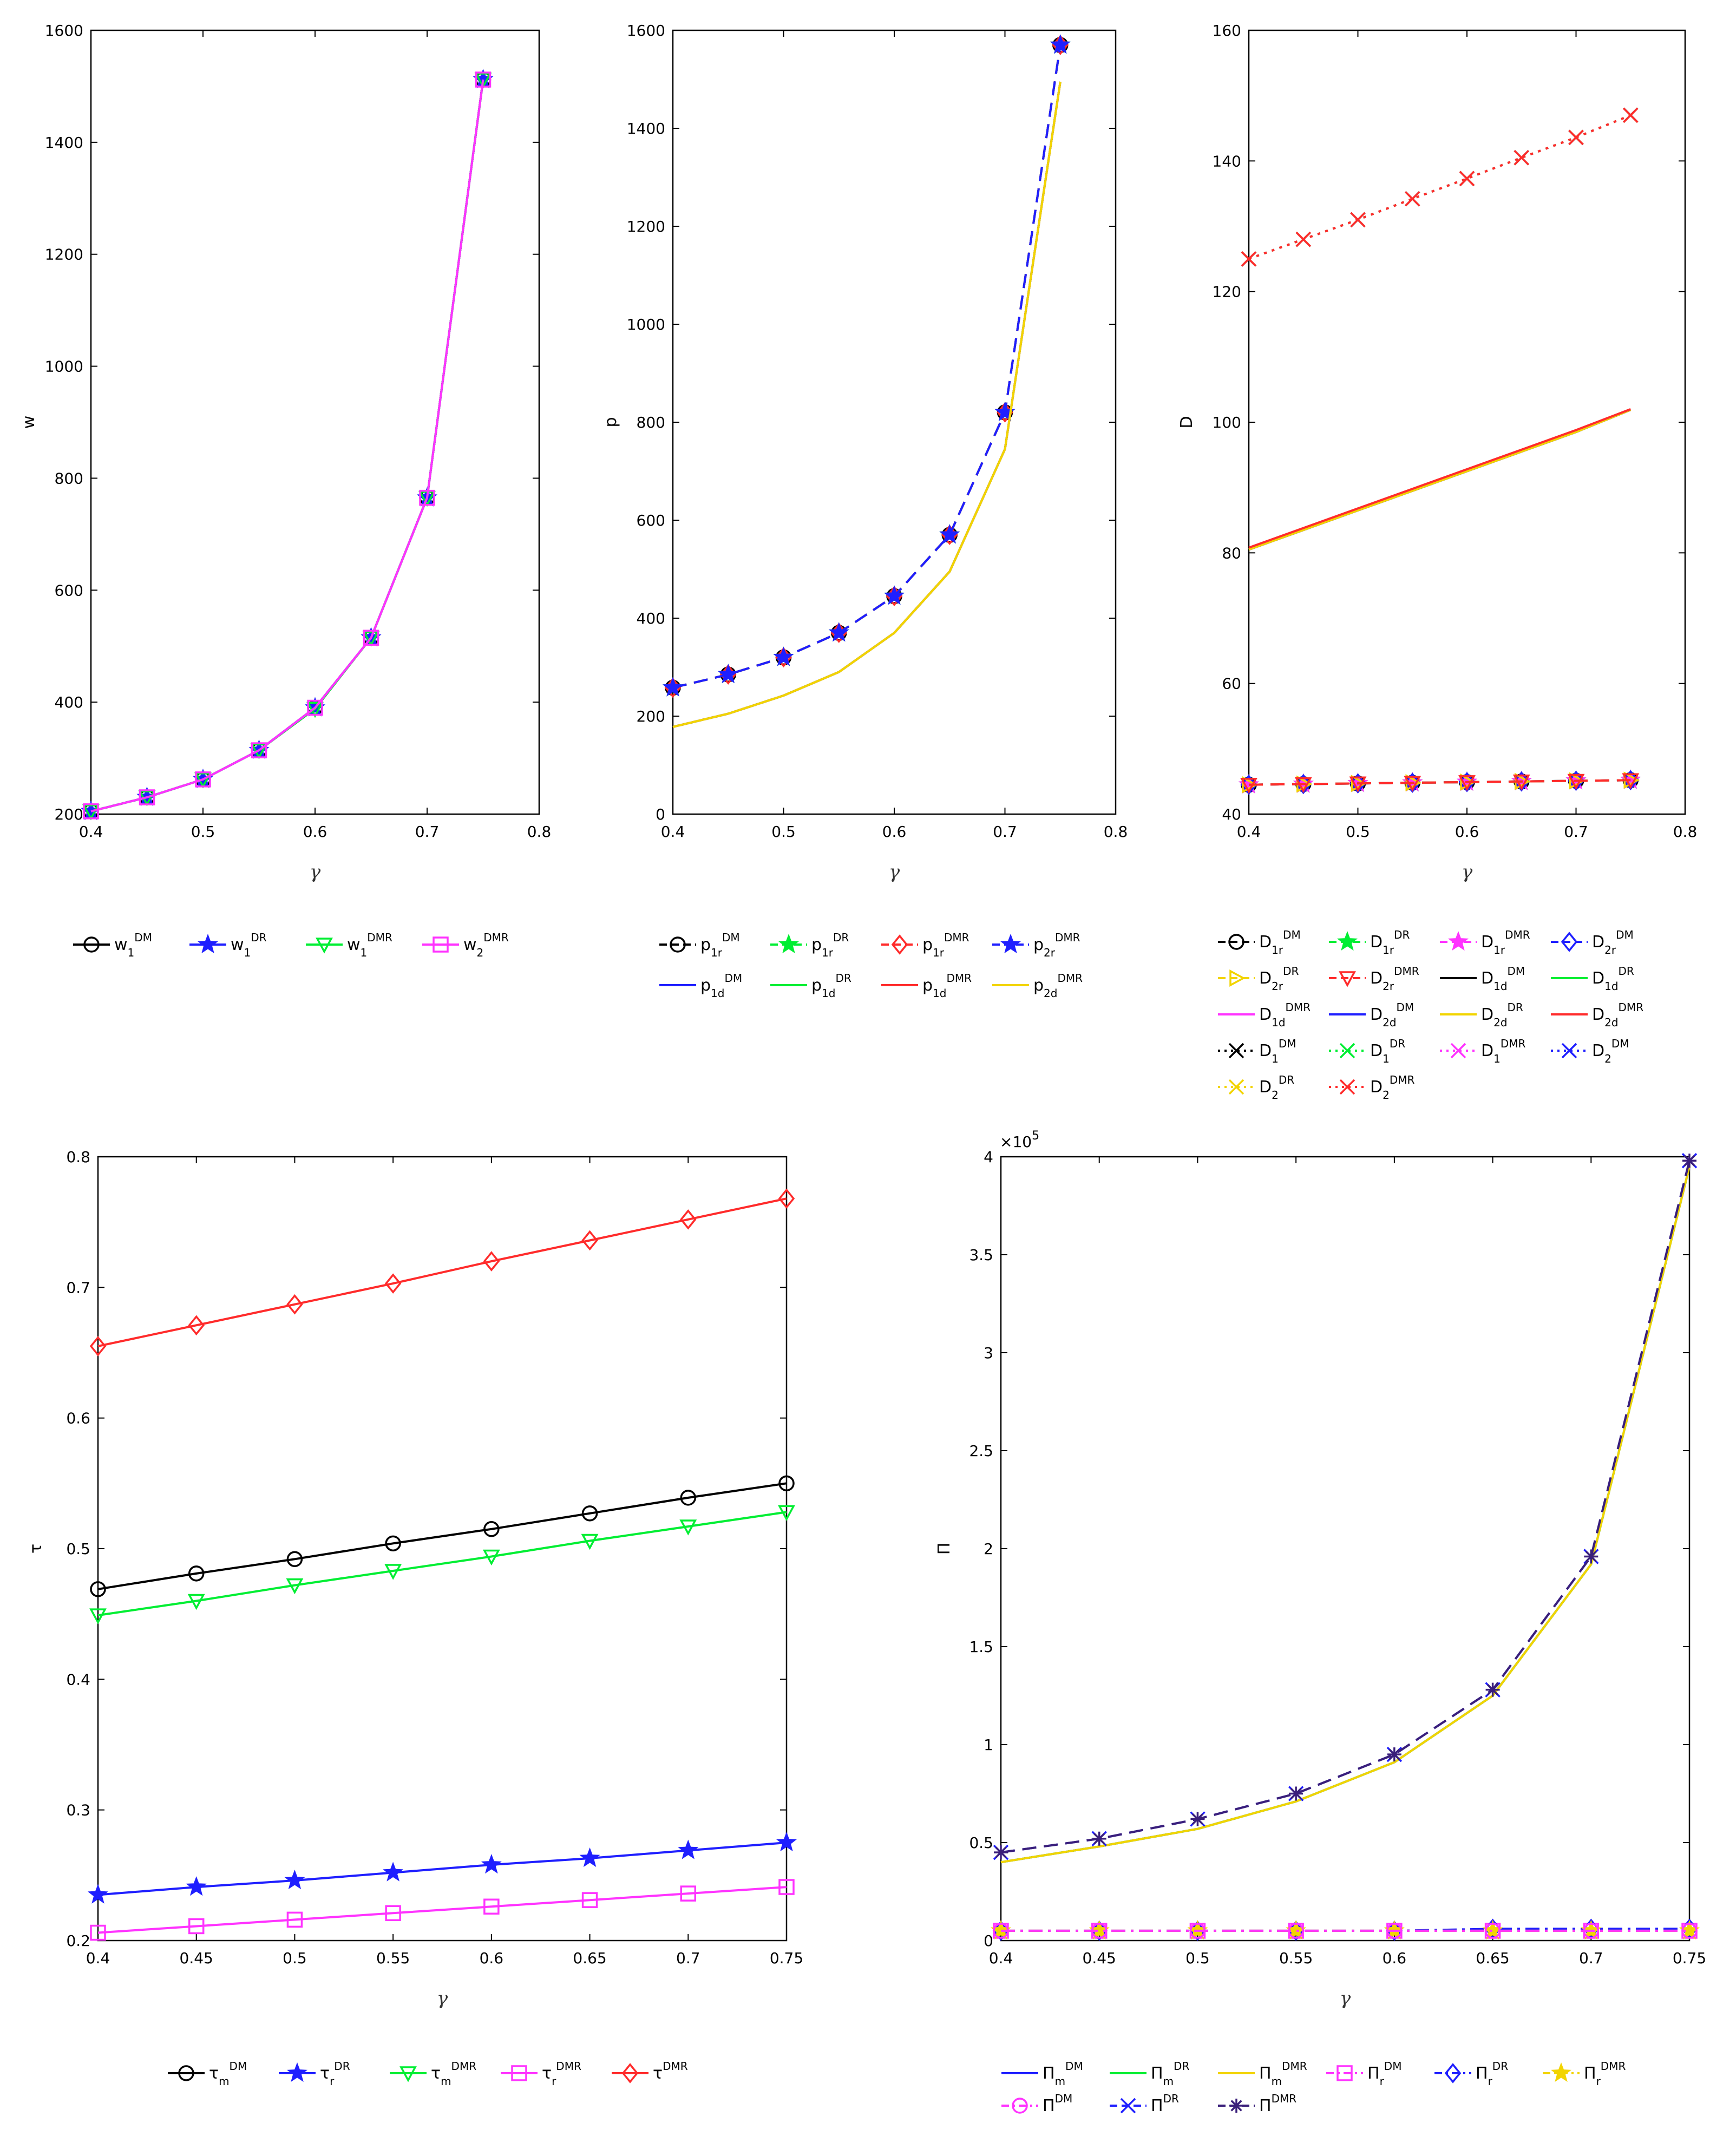  What do you see at coordinates (1058, 986) in the screenshot?
I see `legend-label: p2dDMR` at bounding box center [1058, 986].